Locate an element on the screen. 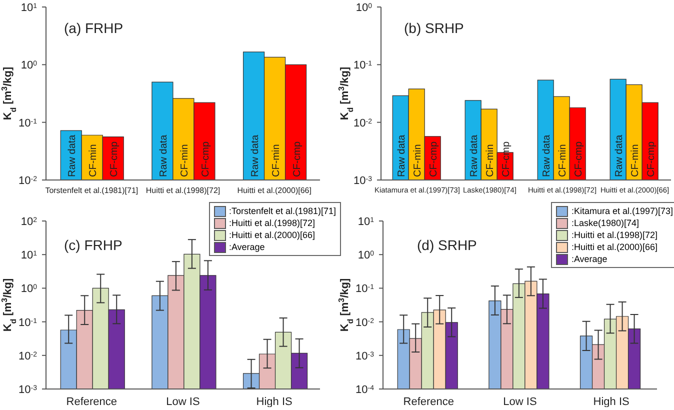 This screenshot has width=674, height=410. text: (d) SRHP is located at coordinates (447, 245).